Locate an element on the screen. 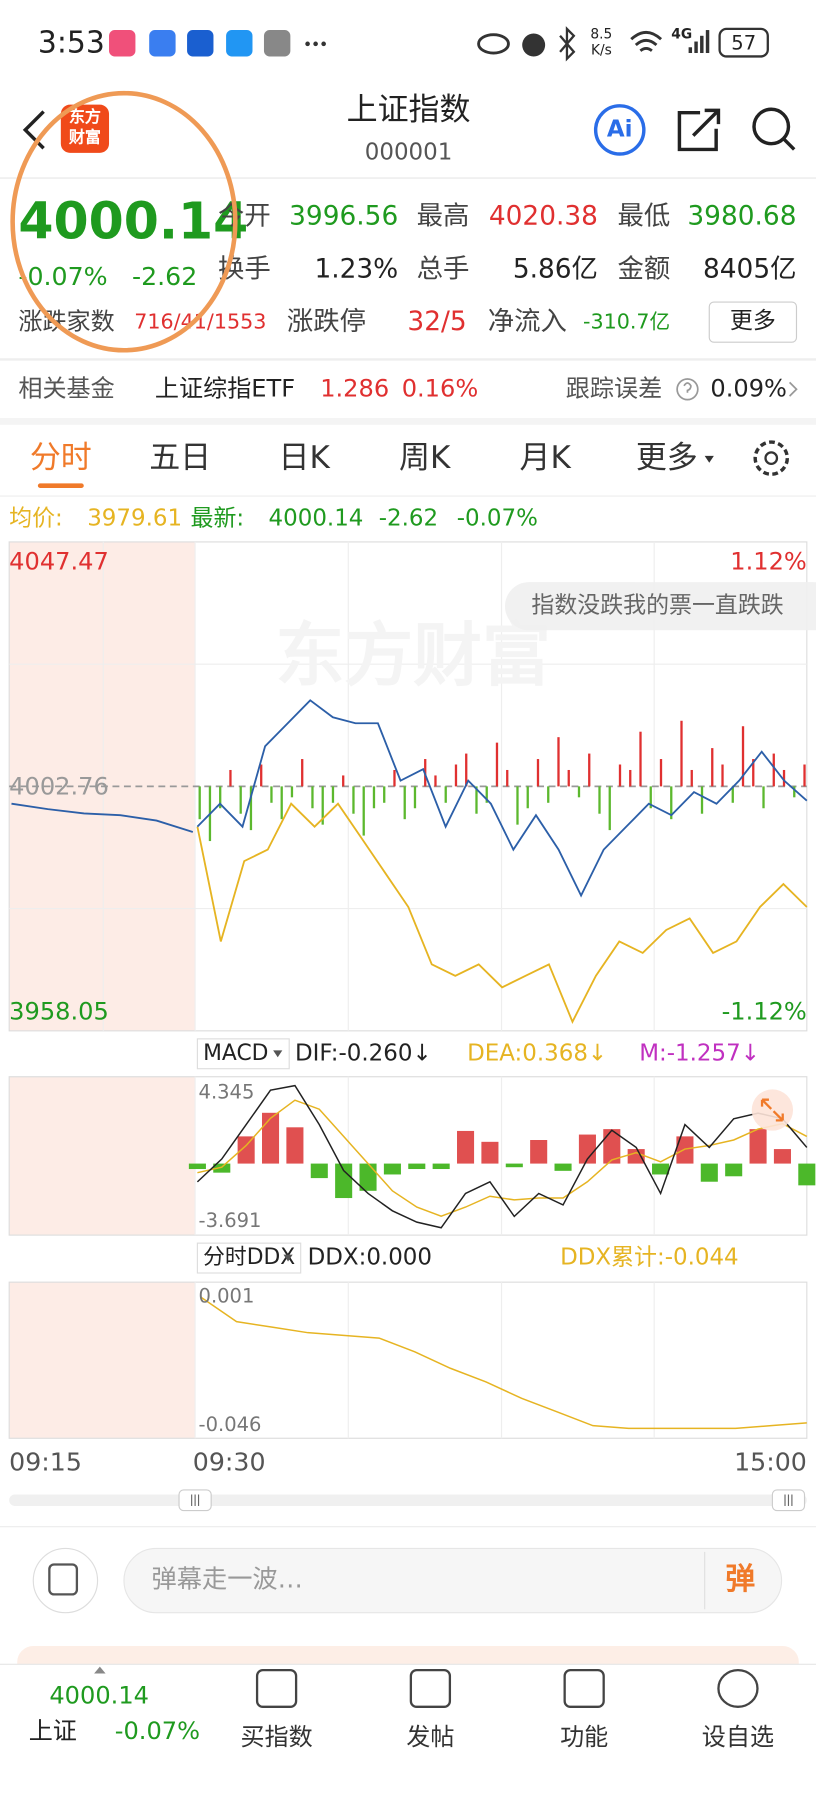 Image resolution: width=816 pixels, height=1800 pixels. fund-price: 1.286 is located at coordinates (354, 388).